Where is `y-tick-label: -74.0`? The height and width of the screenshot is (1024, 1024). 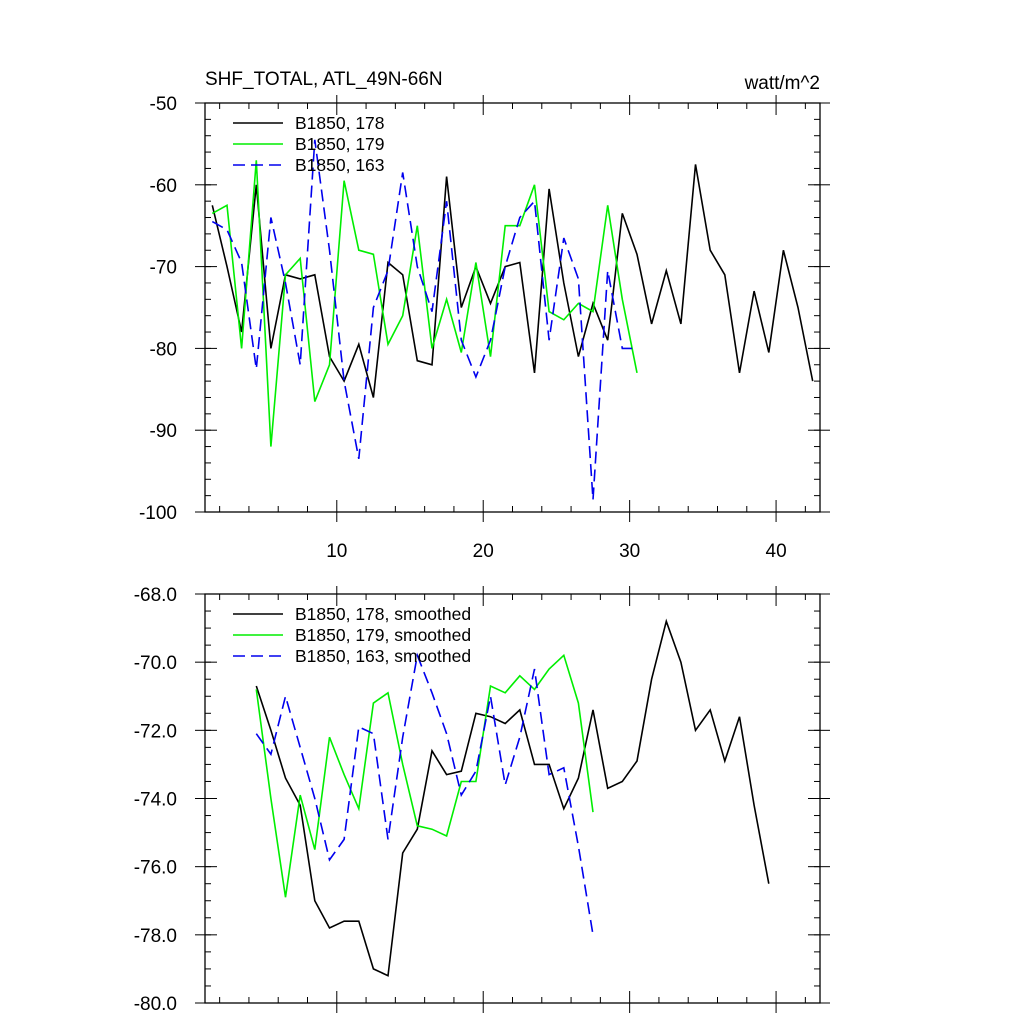
y-tick-label: -74.0 is located at coordinates (155, 800).